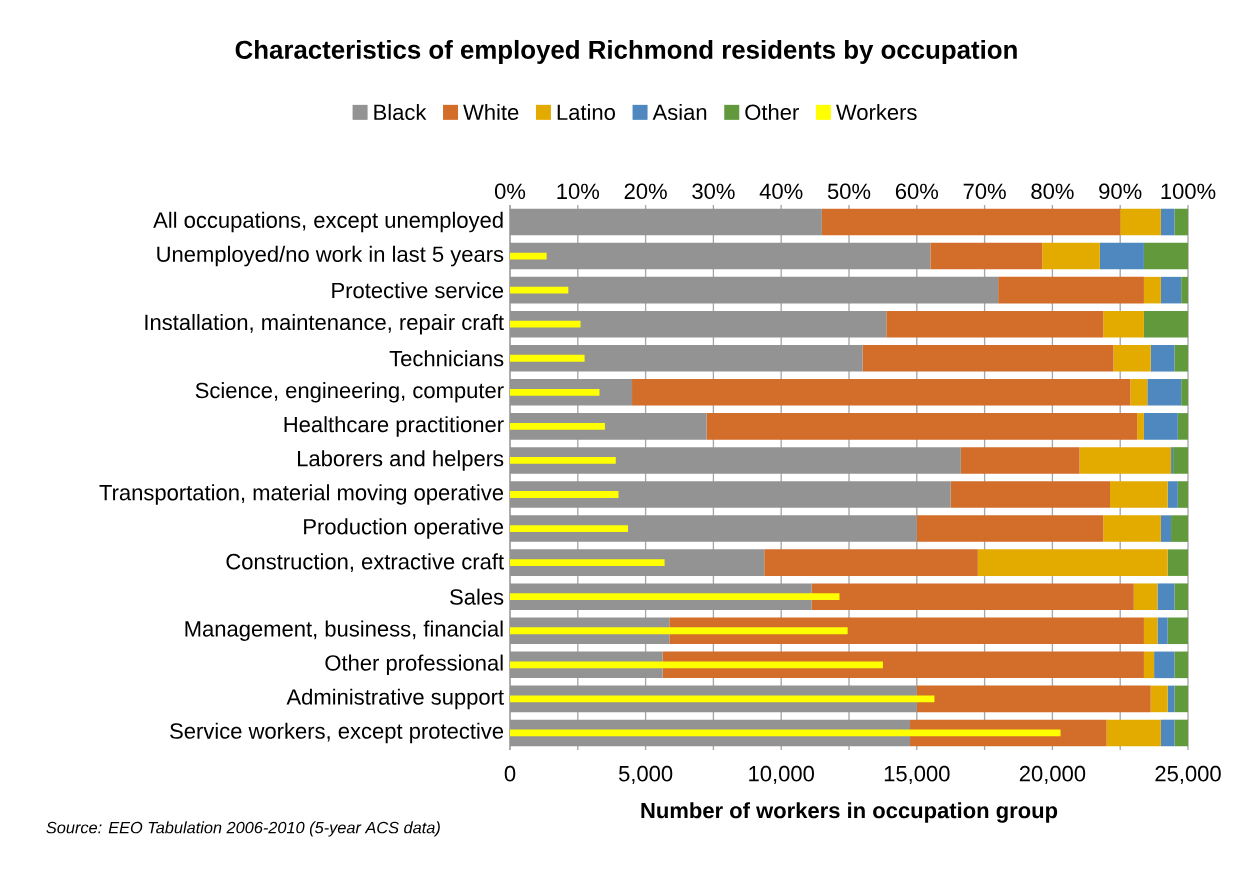 This screenshot has width=1253, height=869. What do you see at coordinates (713, 191) in the screenshot?
I see `x2-tick-label: 30%` at bounding box center [713, 191].